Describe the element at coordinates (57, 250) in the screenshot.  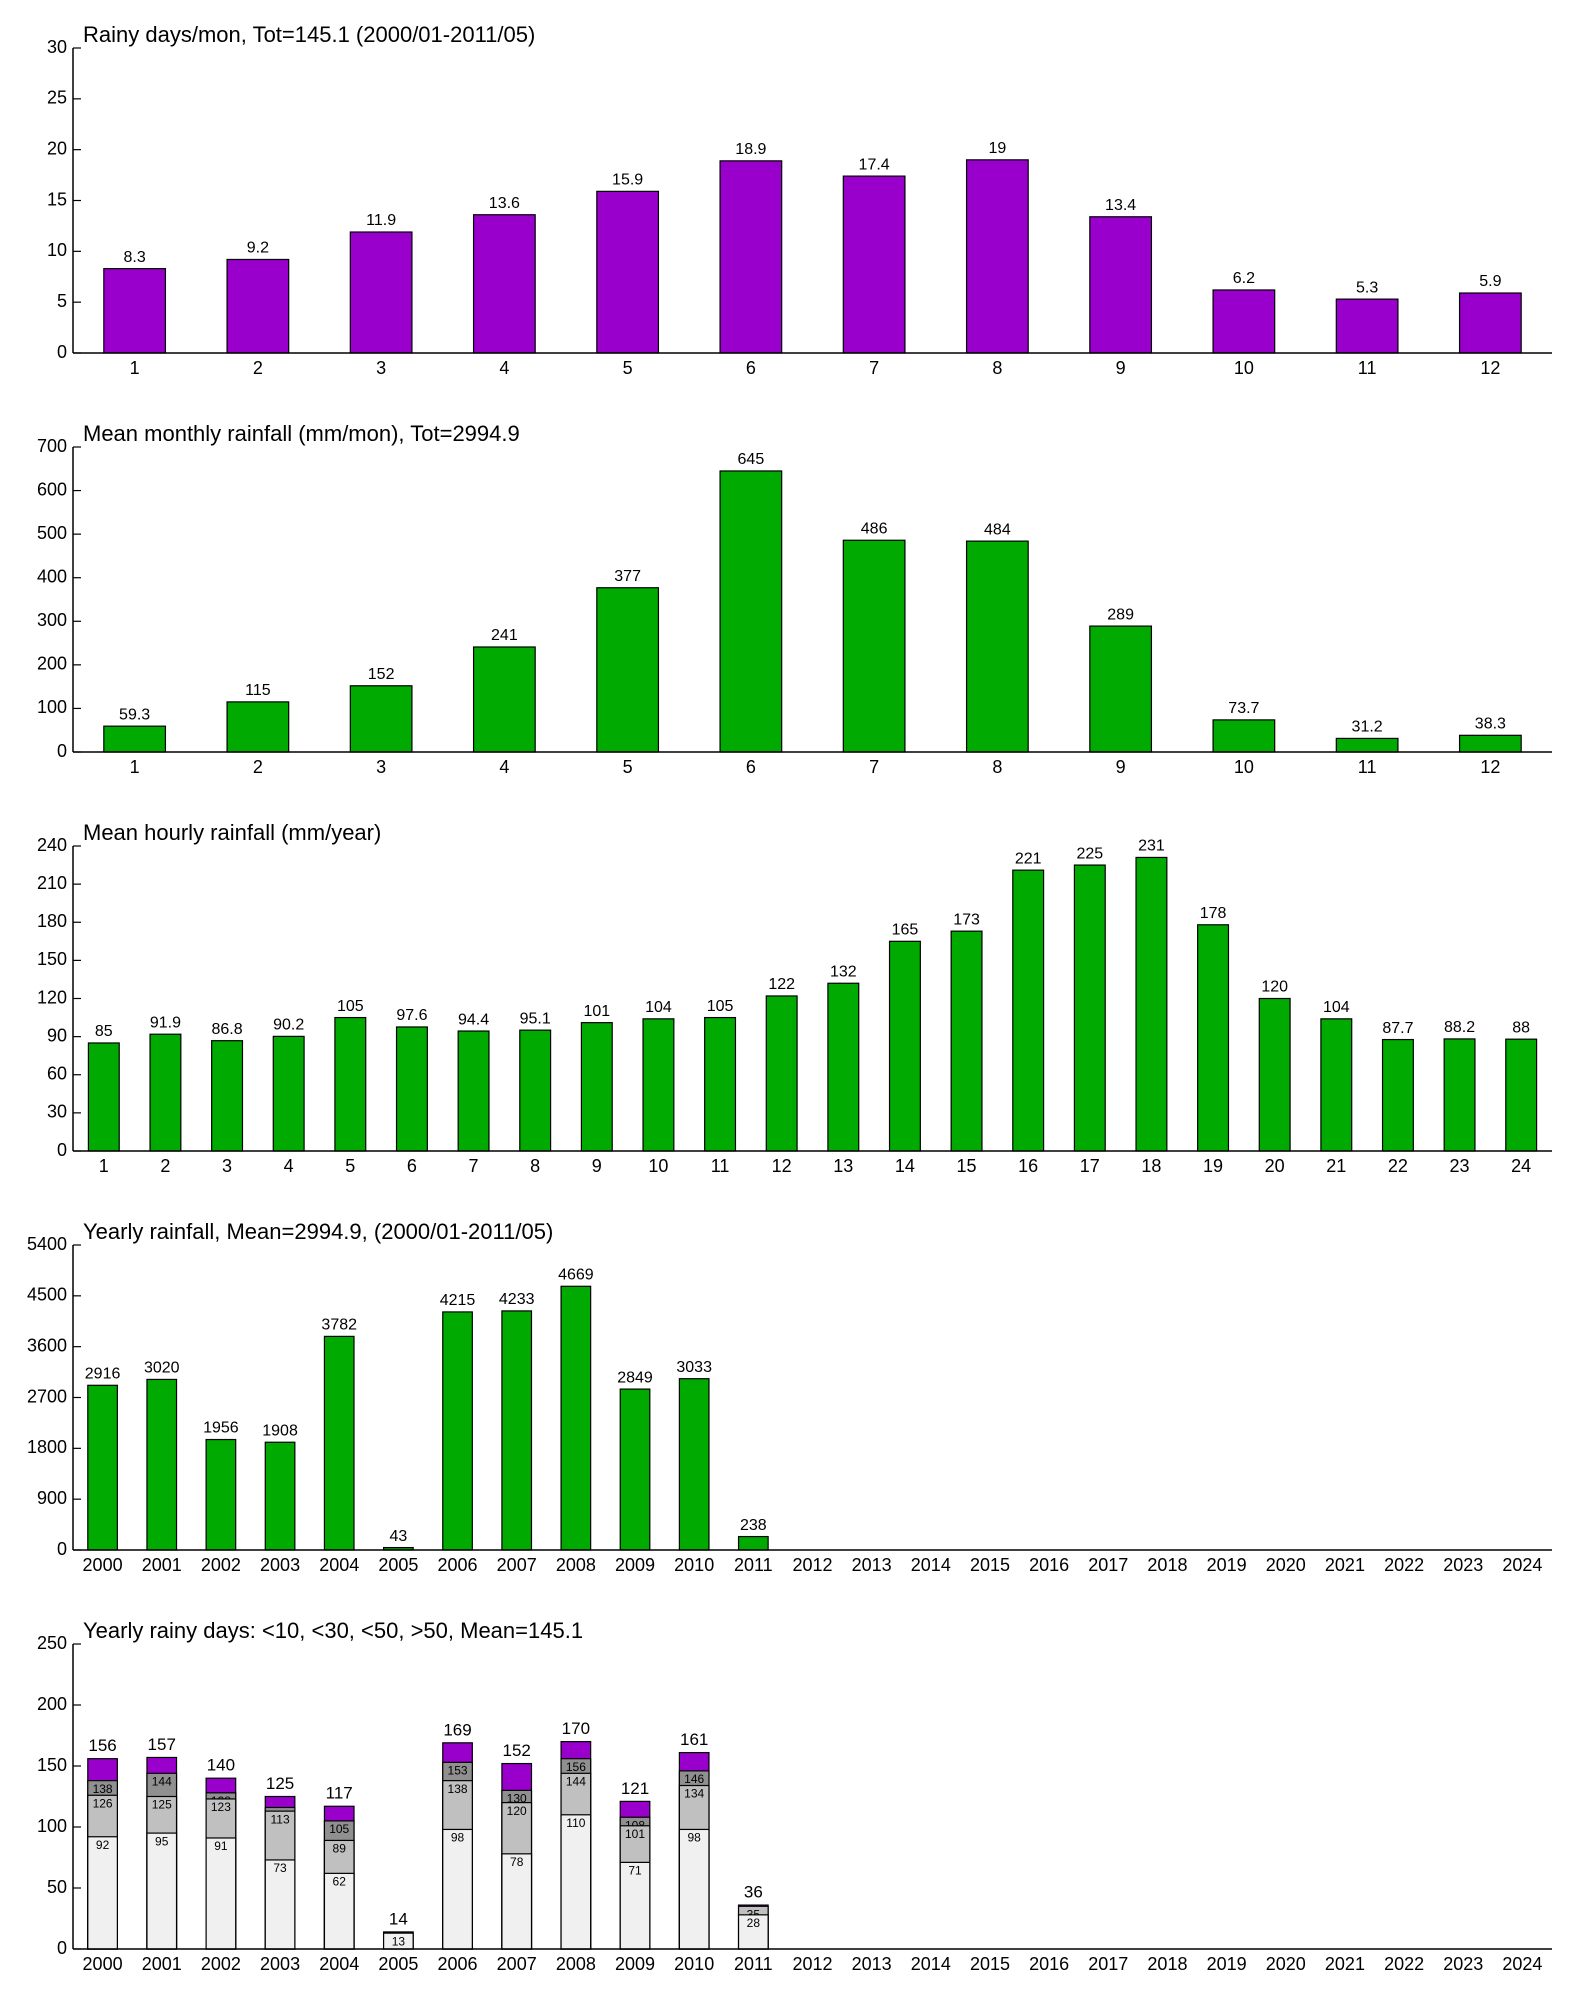
I see `y-tick-label: 10` at that location.